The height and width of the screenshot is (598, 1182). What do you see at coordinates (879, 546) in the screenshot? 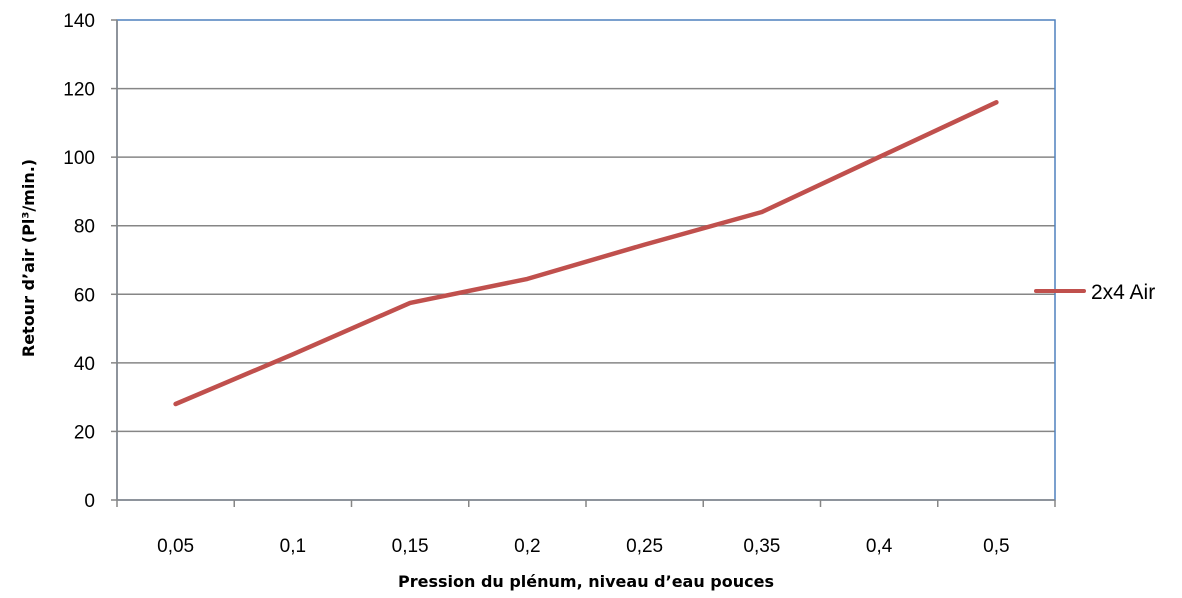
I see `x-tick-label: 0,4` at bounding box center [879, 546].